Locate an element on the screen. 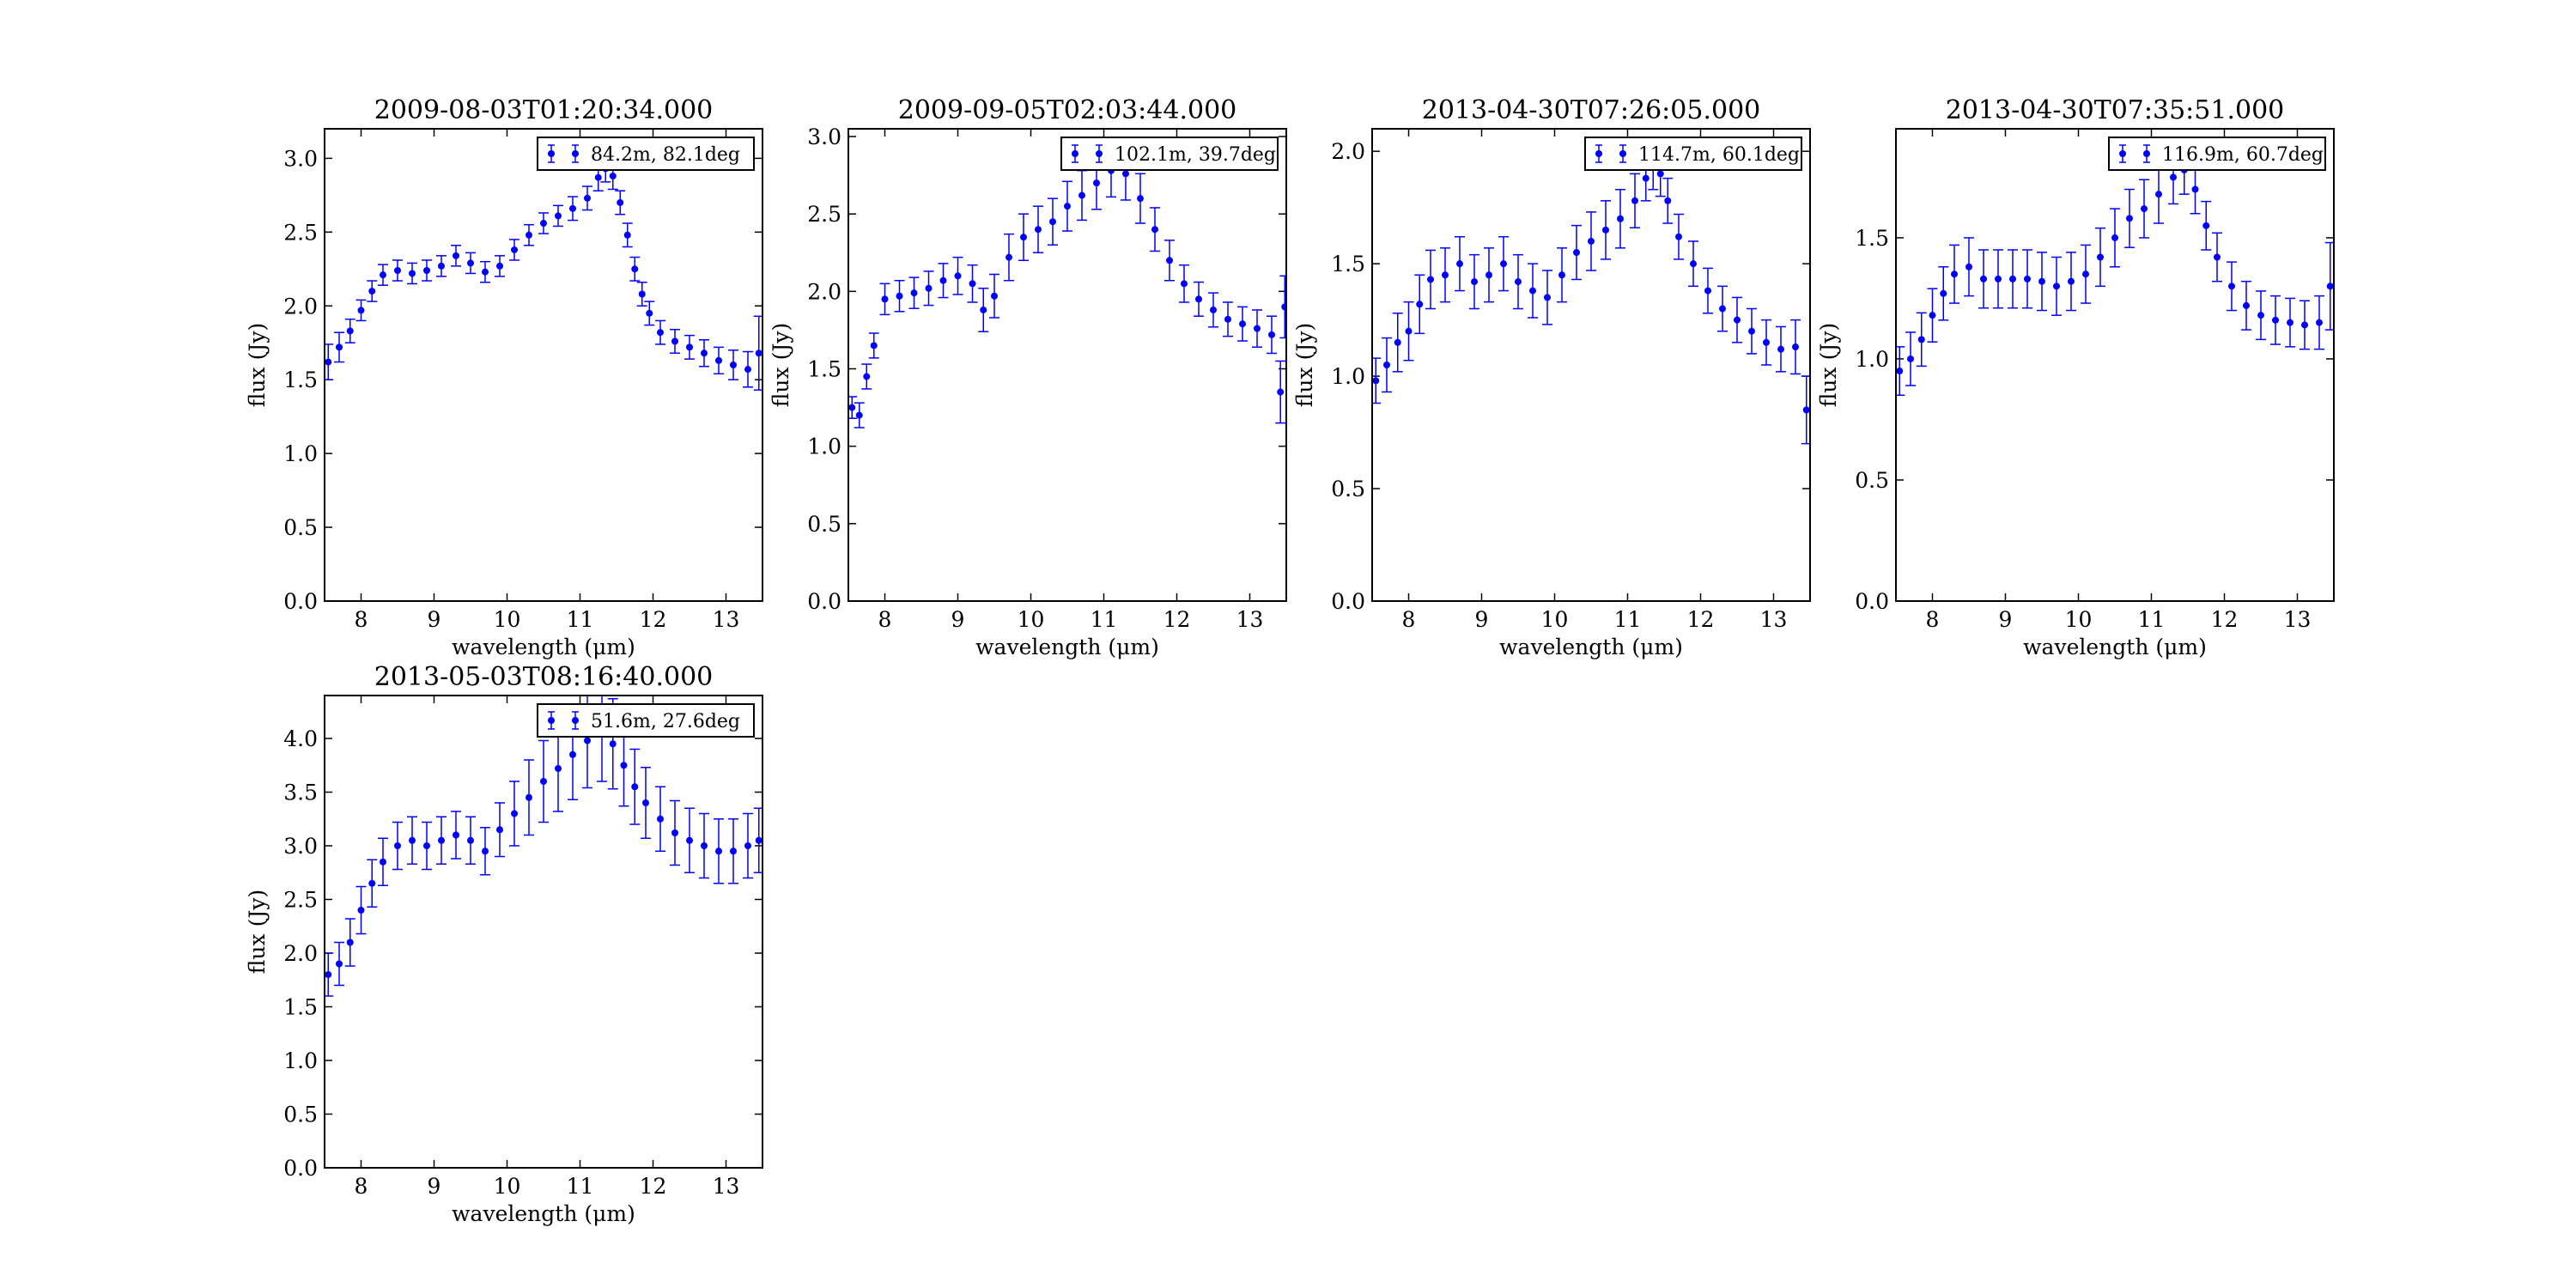 This screenshot has width=2576, height=1288. y-tick-label: 2.5 is located at coordinates (301, 900).